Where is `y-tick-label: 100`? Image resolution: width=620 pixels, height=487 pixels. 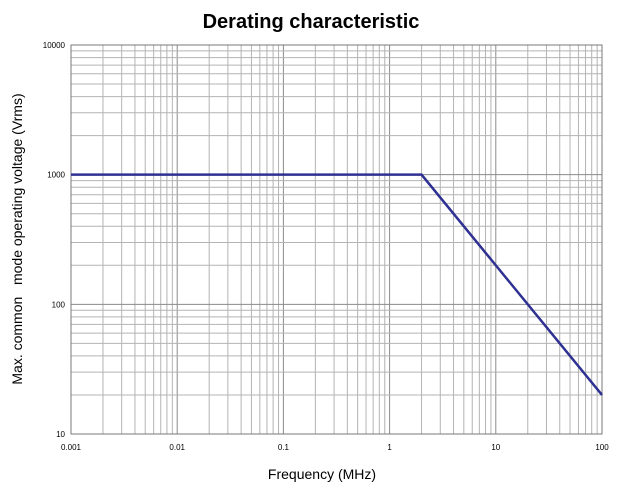 y-tick-label: 100 is located at coordinates (59, 304).